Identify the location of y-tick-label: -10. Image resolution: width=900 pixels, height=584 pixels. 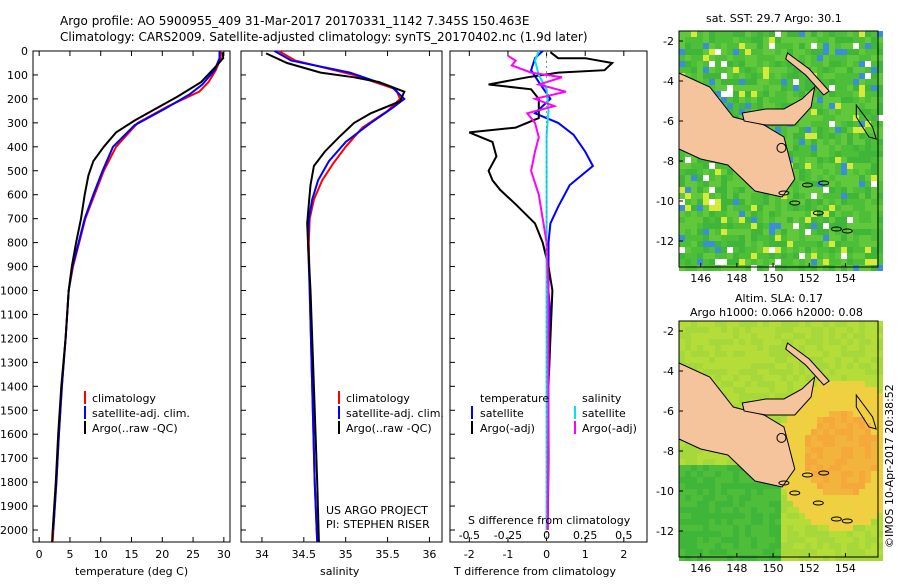
(665, 491).